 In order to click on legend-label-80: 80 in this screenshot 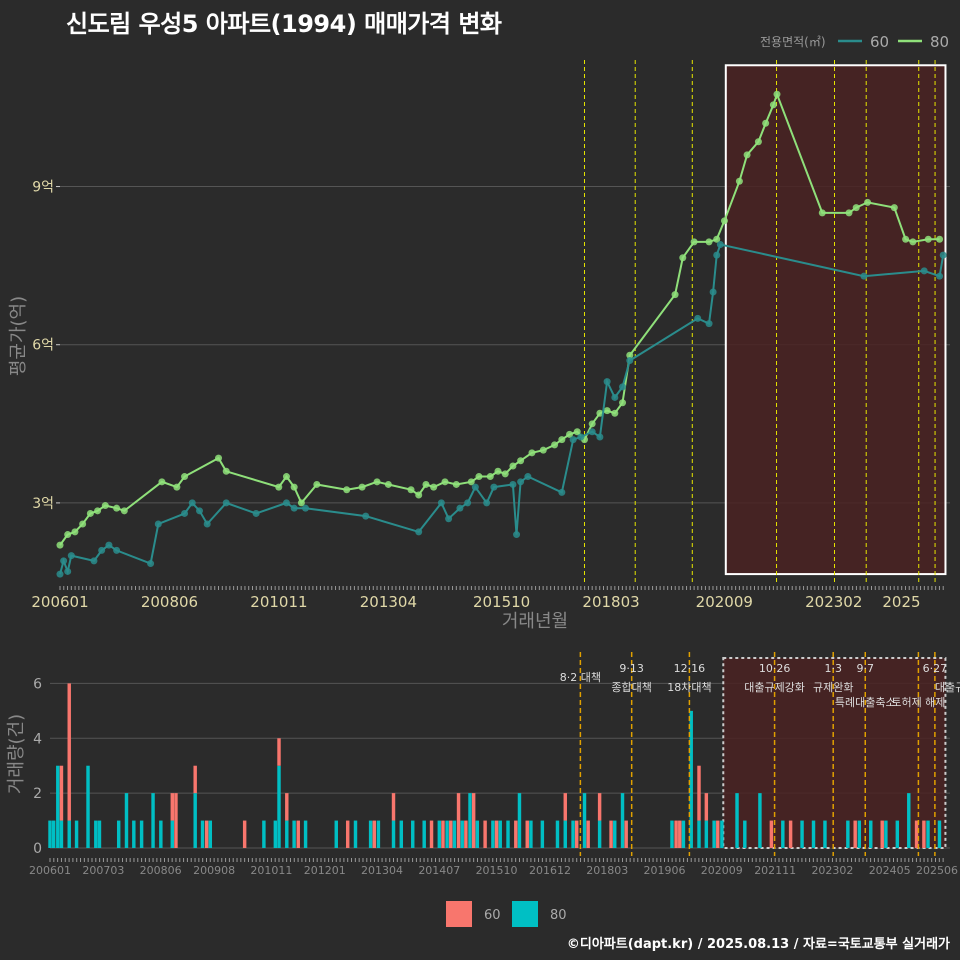, I will do `click(939, 42)`.